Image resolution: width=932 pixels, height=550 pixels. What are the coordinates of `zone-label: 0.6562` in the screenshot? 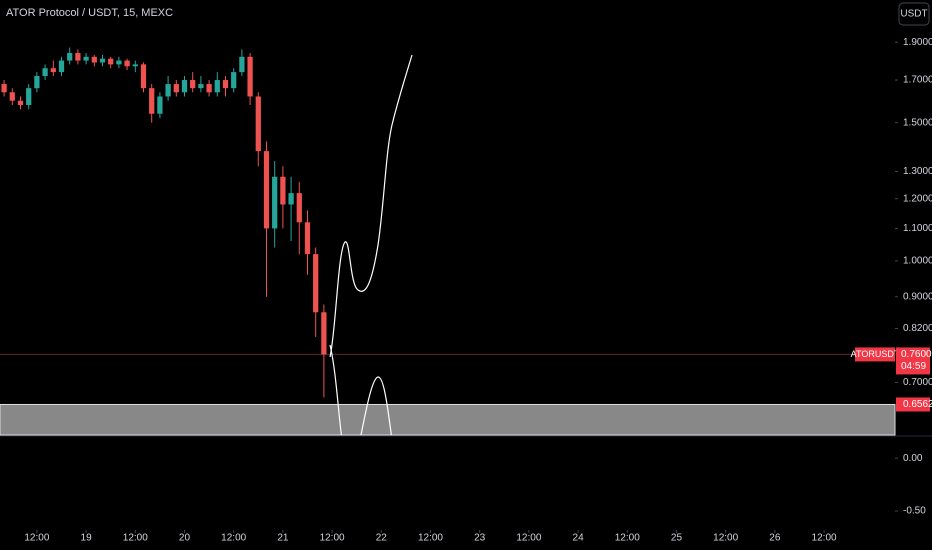 It's located at (917, 404).